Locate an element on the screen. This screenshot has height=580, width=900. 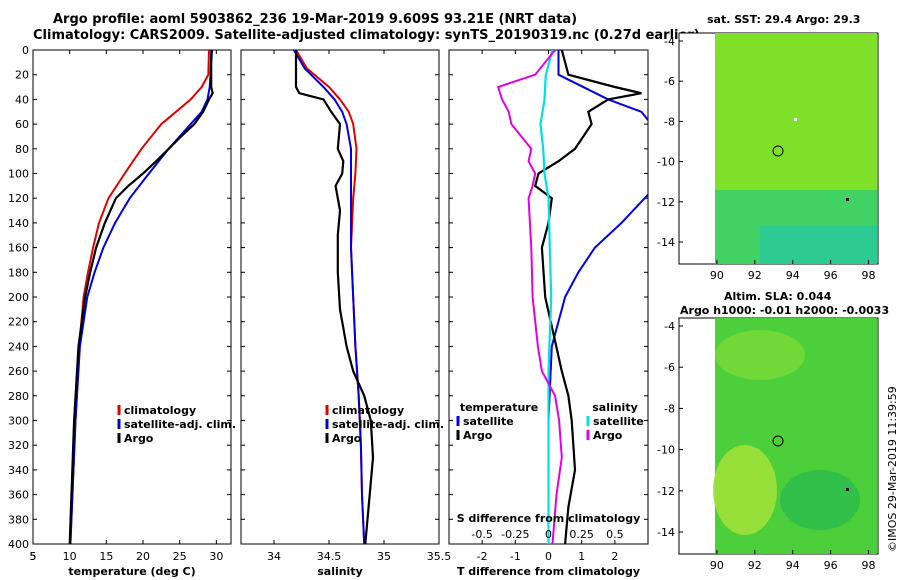
x-tick-label: 1 is located at coordinates (581, 556).